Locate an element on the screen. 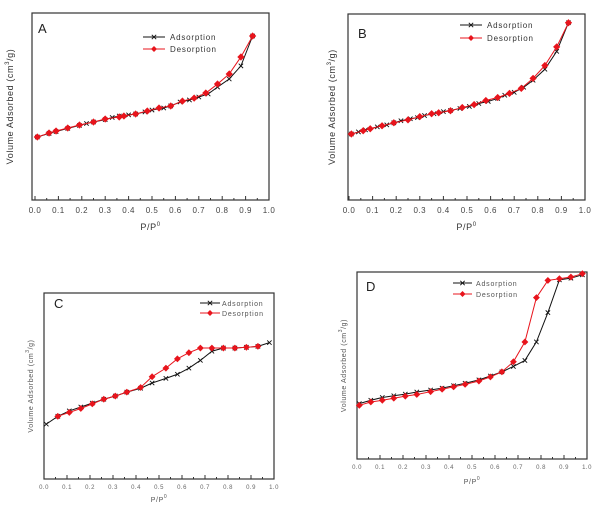 This screenshot has height=508, width=600. x-tick-label: 0.6 is located at coordinates (182, 488).